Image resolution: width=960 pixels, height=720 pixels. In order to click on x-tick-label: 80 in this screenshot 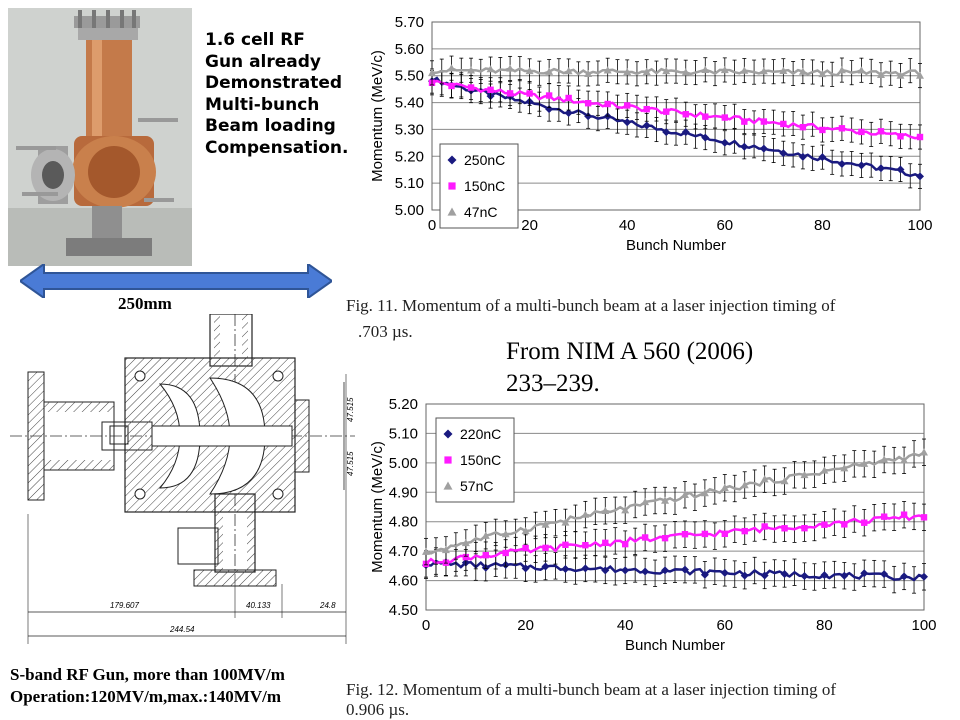, I will do `click(824, 625)`.